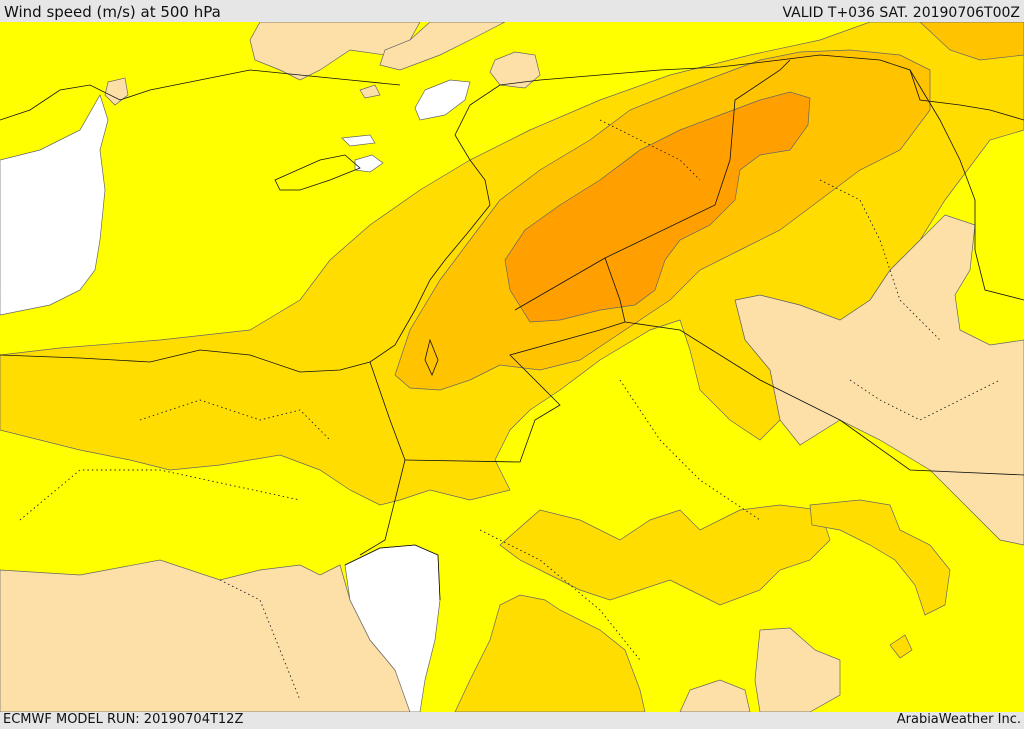 The width and height of the screenshot is (1024, 729). I want to click on valid-time: VALID T+036 SAT. 20190706T00Z, so click(901, 13).